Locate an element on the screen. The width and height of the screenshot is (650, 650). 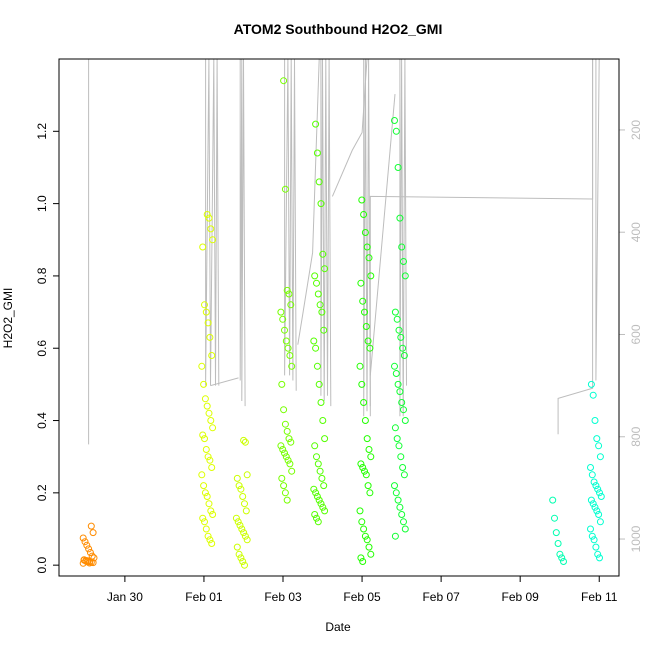
y-tick-label: 0.6 is located at coordinates (42, 348).